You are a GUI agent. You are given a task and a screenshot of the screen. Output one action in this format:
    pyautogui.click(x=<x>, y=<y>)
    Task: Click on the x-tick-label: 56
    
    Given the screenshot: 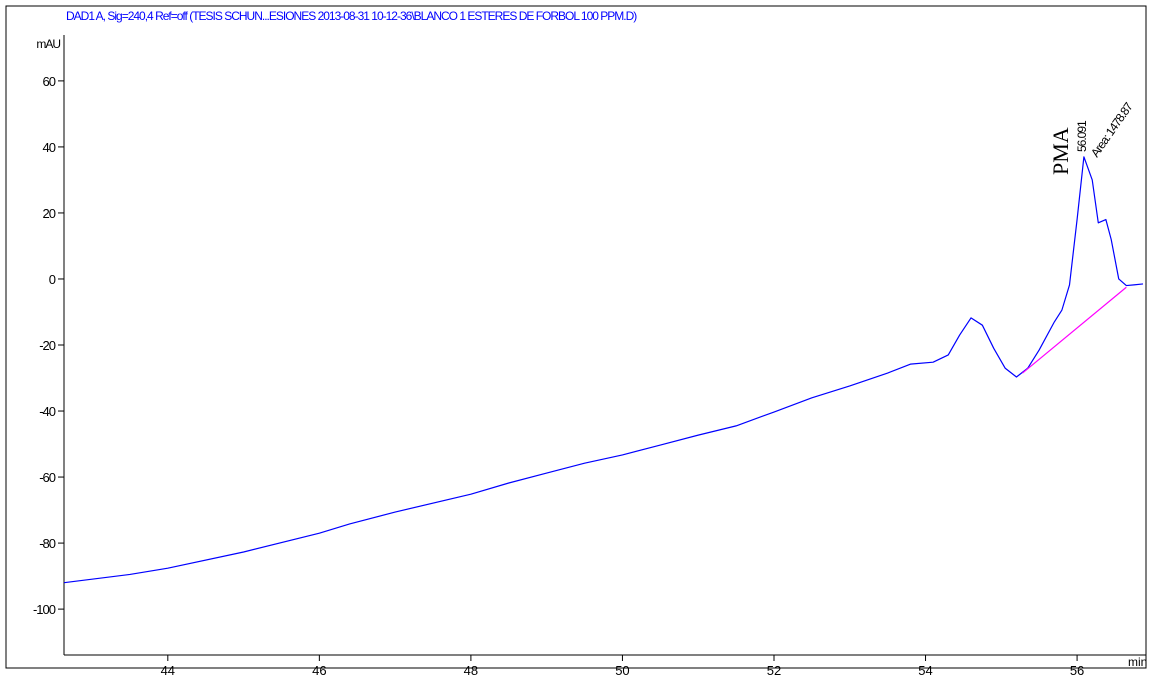 What is the action you would take?
    pyautogui.click(x=1077, y=669)
    